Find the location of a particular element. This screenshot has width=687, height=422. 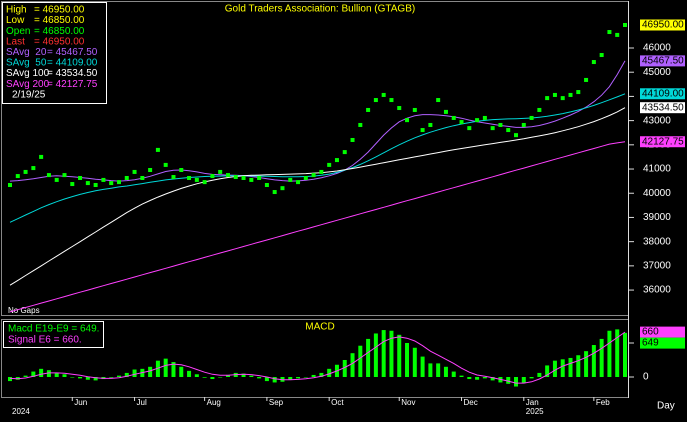

x-tick-label: Dec is located at coordinates (471, 402).